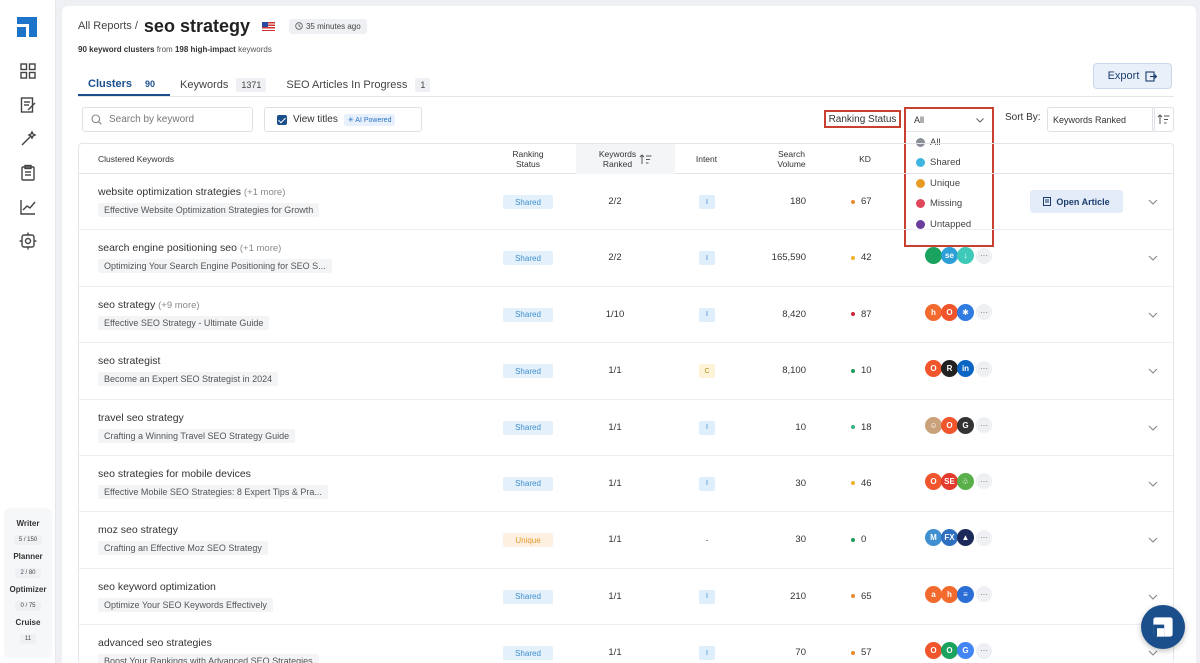  I want to click on cluster-keyword: travel seo strategy, so click(141, 418).